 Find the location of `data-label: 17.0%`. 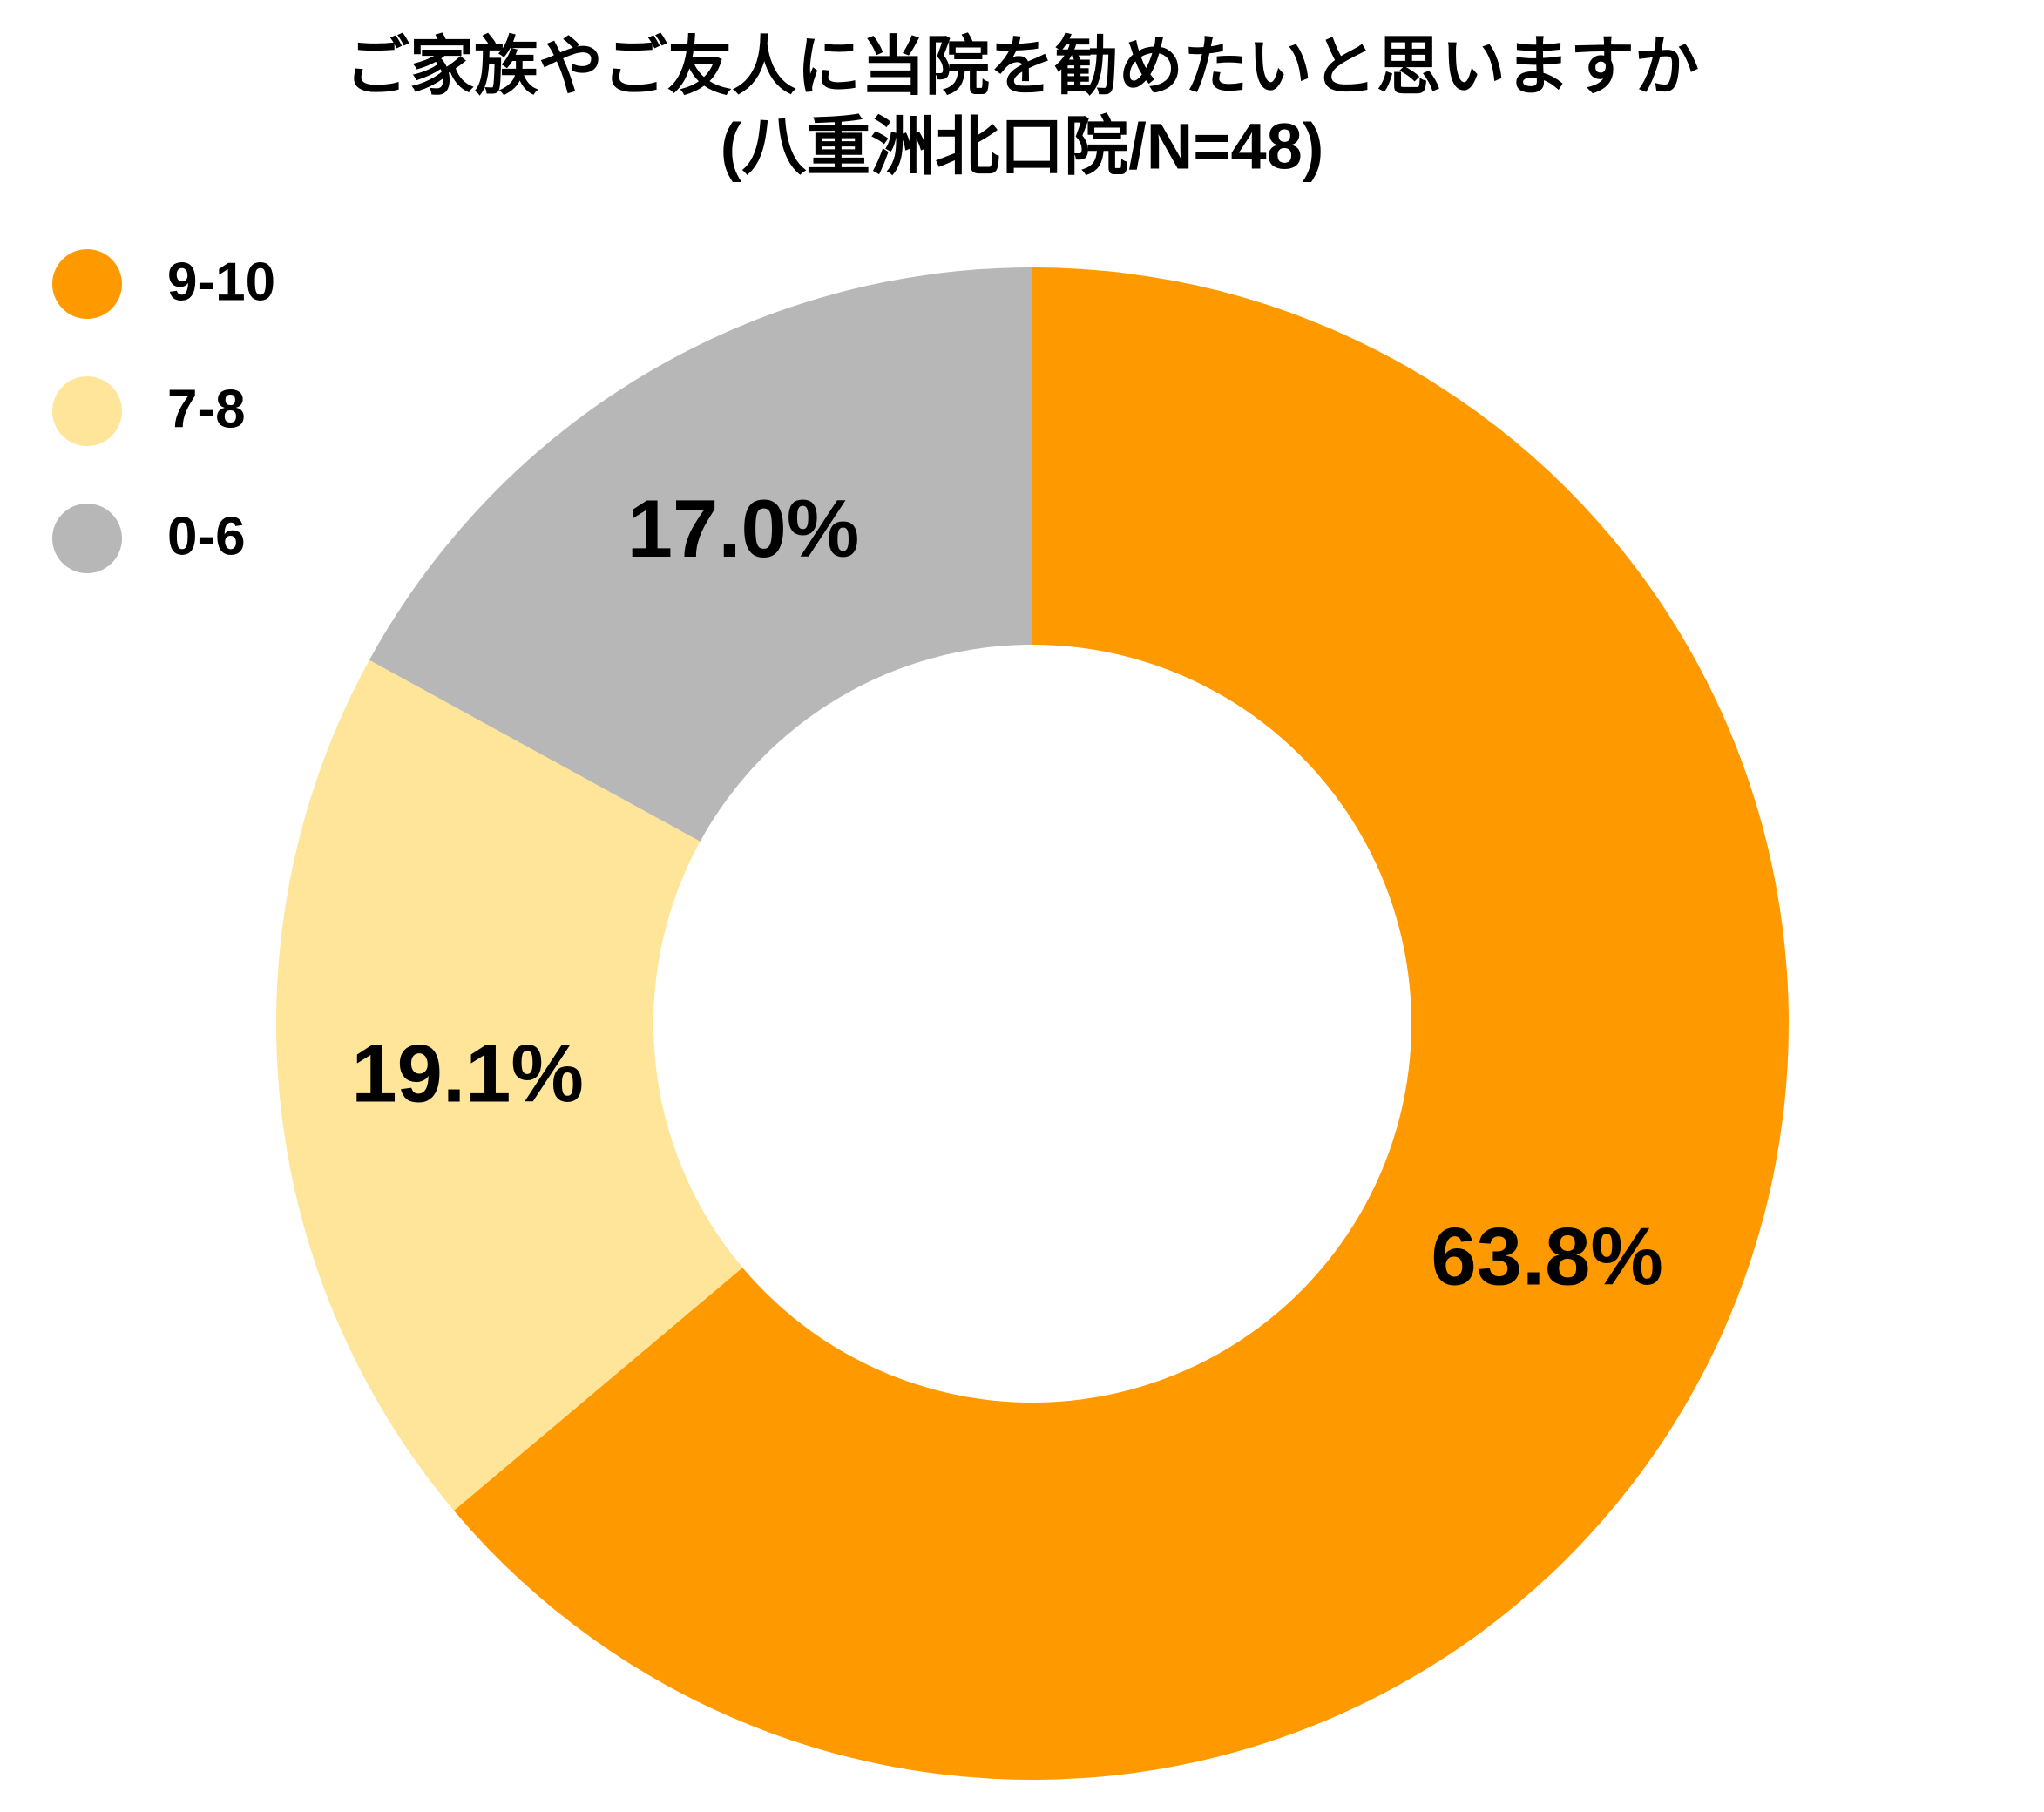

data-label: 17.0% is located at coordinates (743, 529).